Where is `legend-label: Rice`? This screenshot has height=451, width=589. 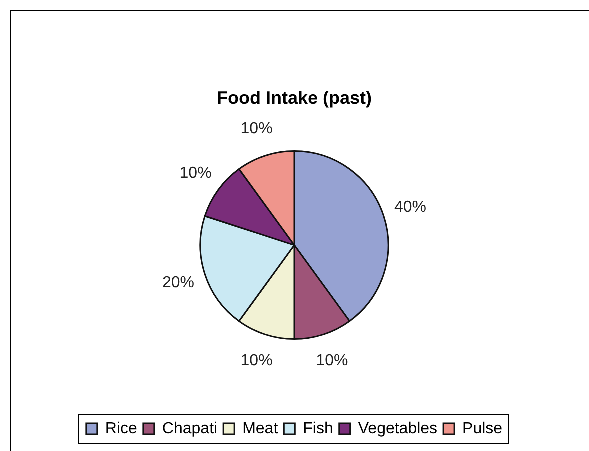
legend-label: Rice is located at coordinates (121, 429).